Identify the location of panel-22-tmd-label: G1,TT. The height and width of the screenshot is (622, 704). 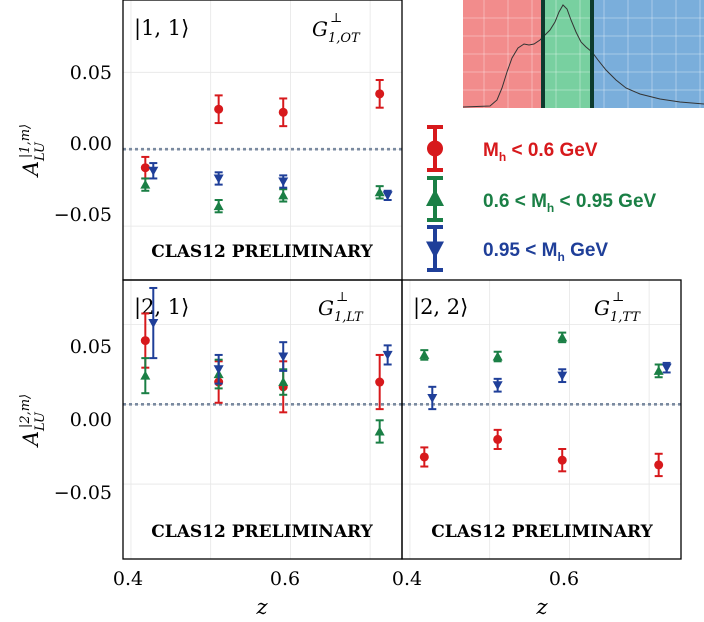
(617, 310).